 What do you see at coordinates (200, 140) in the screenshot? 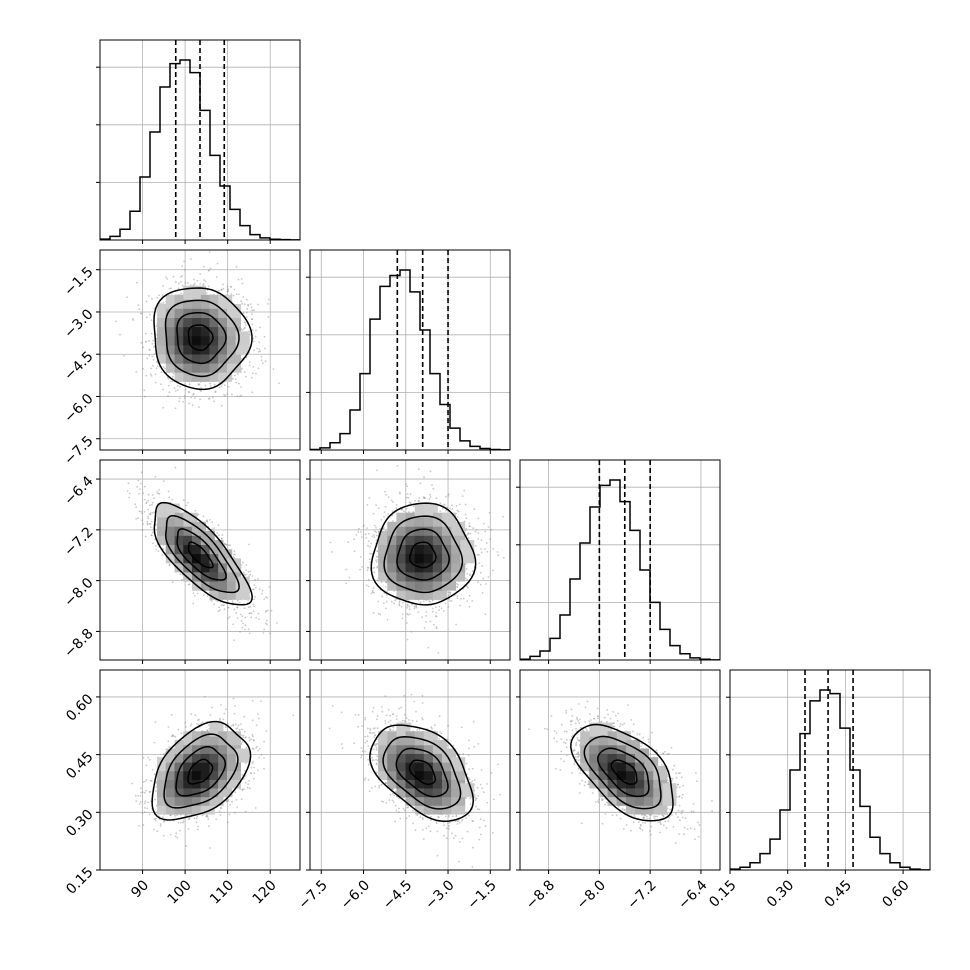
I see `panel-frame` at bounding box center [200, 140].